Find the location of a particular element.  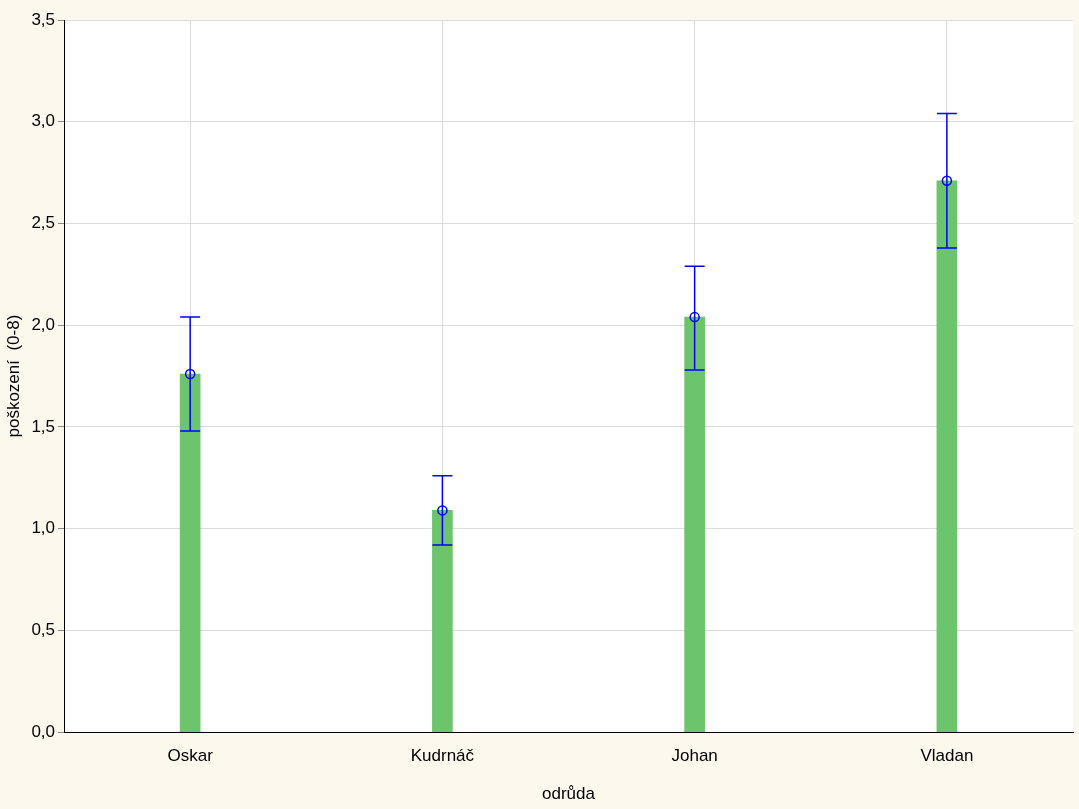

y-tick-label: 1,5 is located at coordinates (43, 426).